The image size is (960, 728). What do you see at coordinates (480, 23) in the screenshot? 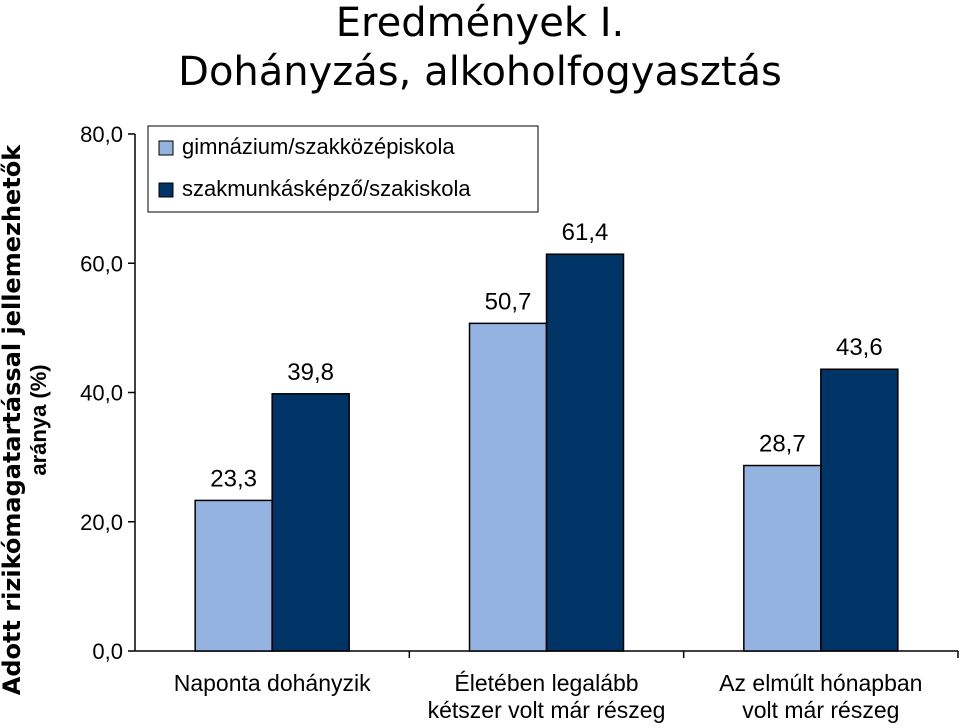
I see `chart-title-line1: Eredmények I.` at bounding box center [480, 23].